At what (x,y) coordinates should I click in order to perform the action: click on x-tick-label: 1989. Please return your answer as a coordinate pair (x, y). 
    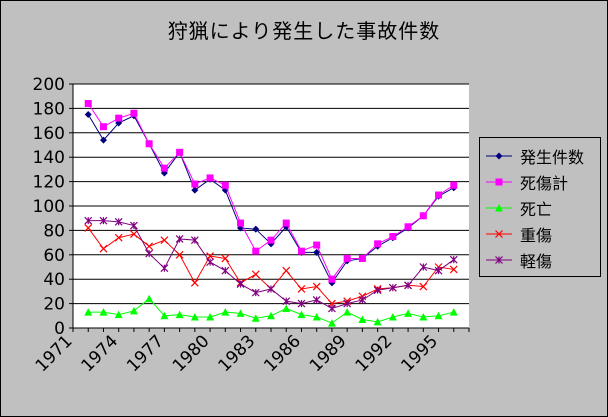
    Looking at the image, I should click on (328, 353).